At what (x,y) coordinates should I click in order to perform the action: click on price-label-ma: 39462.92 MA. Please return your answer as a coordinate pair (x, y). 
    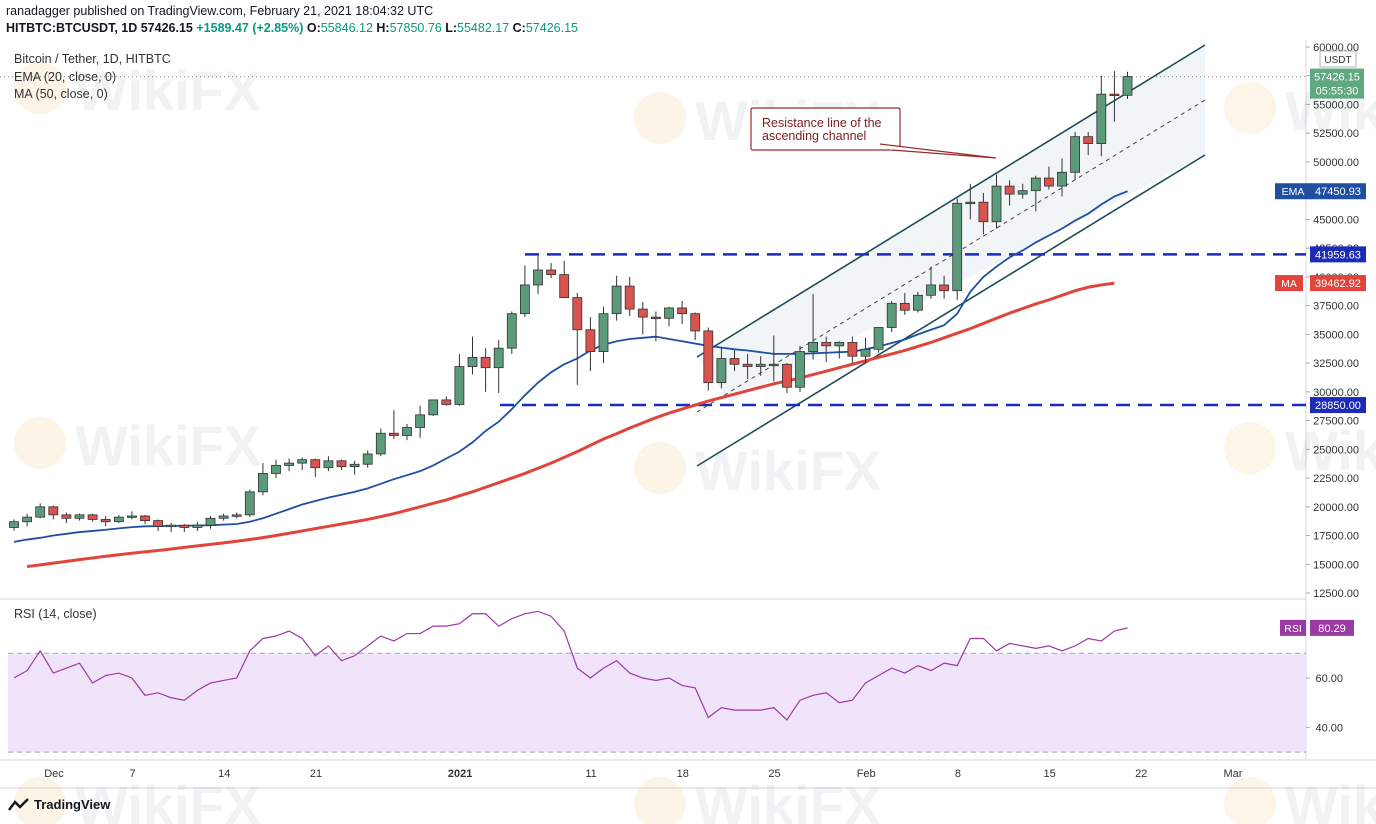
    Looking at the image, I should click on (1320, 283).